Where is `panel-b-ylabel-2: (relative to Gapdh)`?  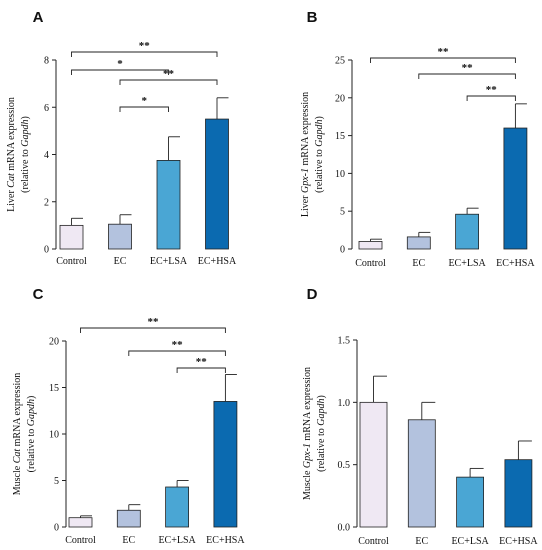
panel-b-ylabel-2: (relative to Gapdh) is located at coordinates (319, 154).